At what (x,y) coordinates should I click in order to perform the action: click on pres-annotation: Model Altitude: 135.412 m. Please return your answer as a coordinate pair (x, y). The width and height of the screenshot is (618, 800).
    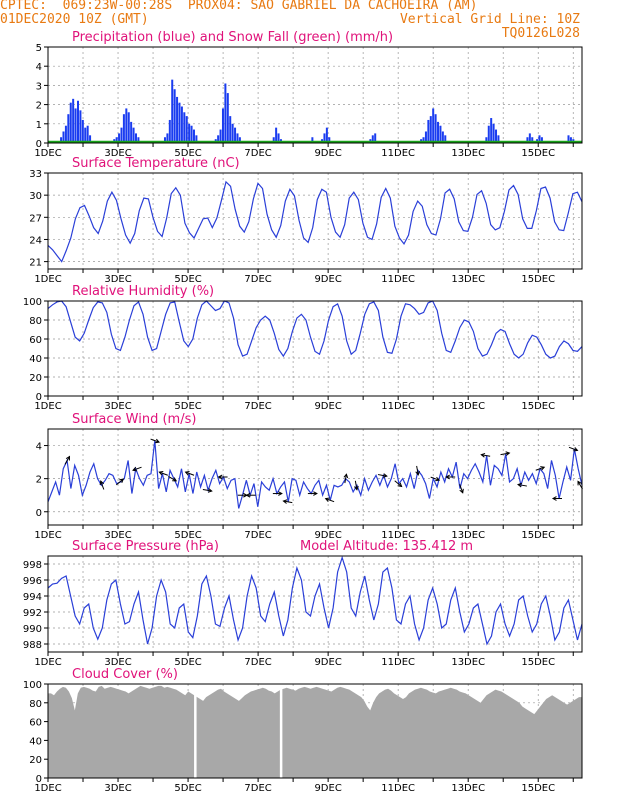
    Looking at the image, I should click on (386, 546).